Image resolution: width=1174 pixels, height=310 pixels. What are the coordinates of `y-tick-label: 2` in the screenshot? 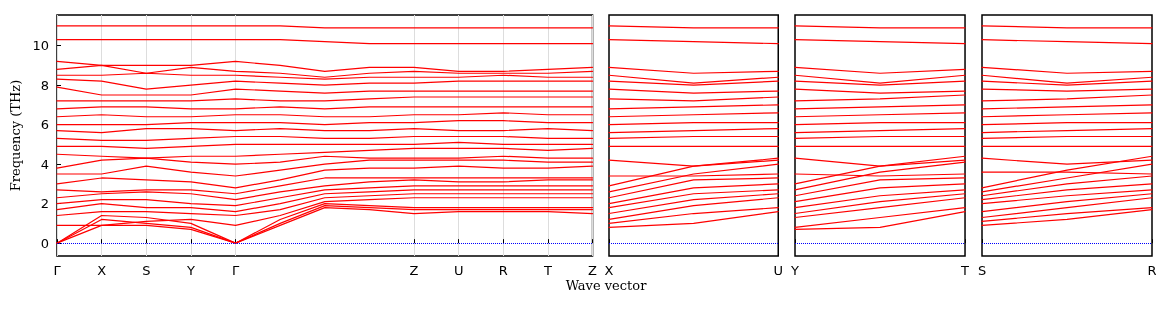 It's located at (44, 204).